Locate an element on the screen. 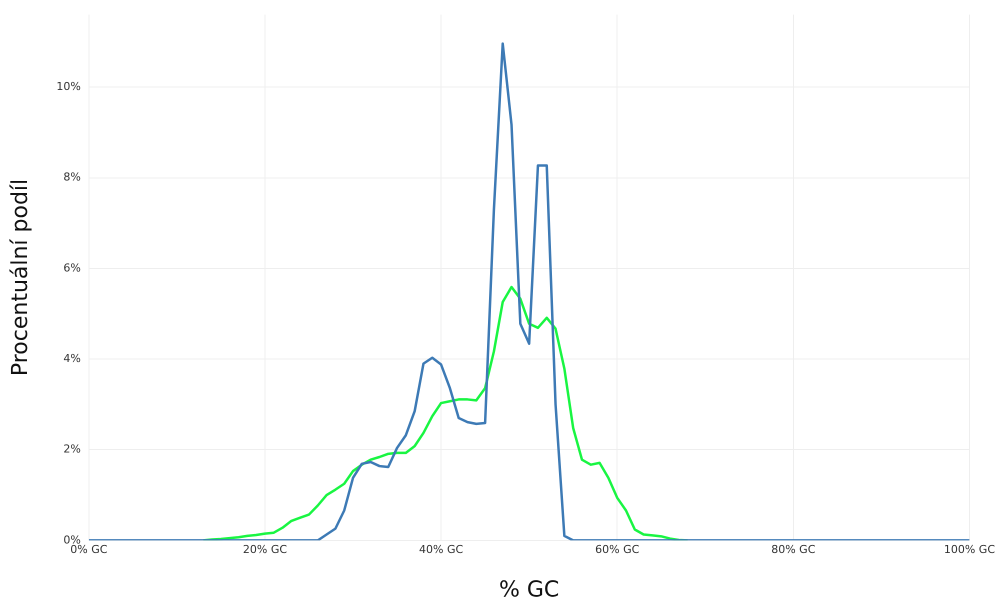 Image resolution: width=998 pixels, height=612 pixels. x-tick-label: 80% GC is located at coordinates (793, 549).